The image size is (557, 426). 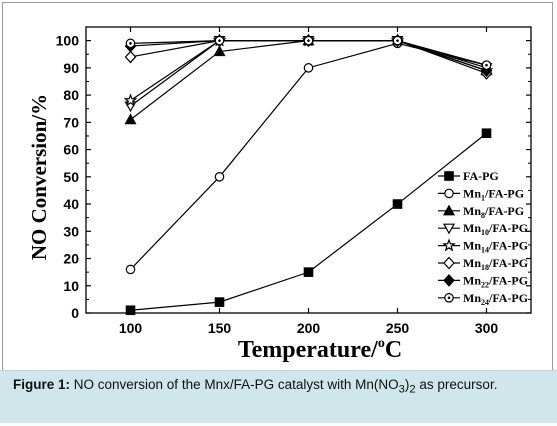 What do you see at coordinates (308, 350) in the screenshot?
I see `x-axis-title-text: Temperature/` at bounding box center [308, 350].